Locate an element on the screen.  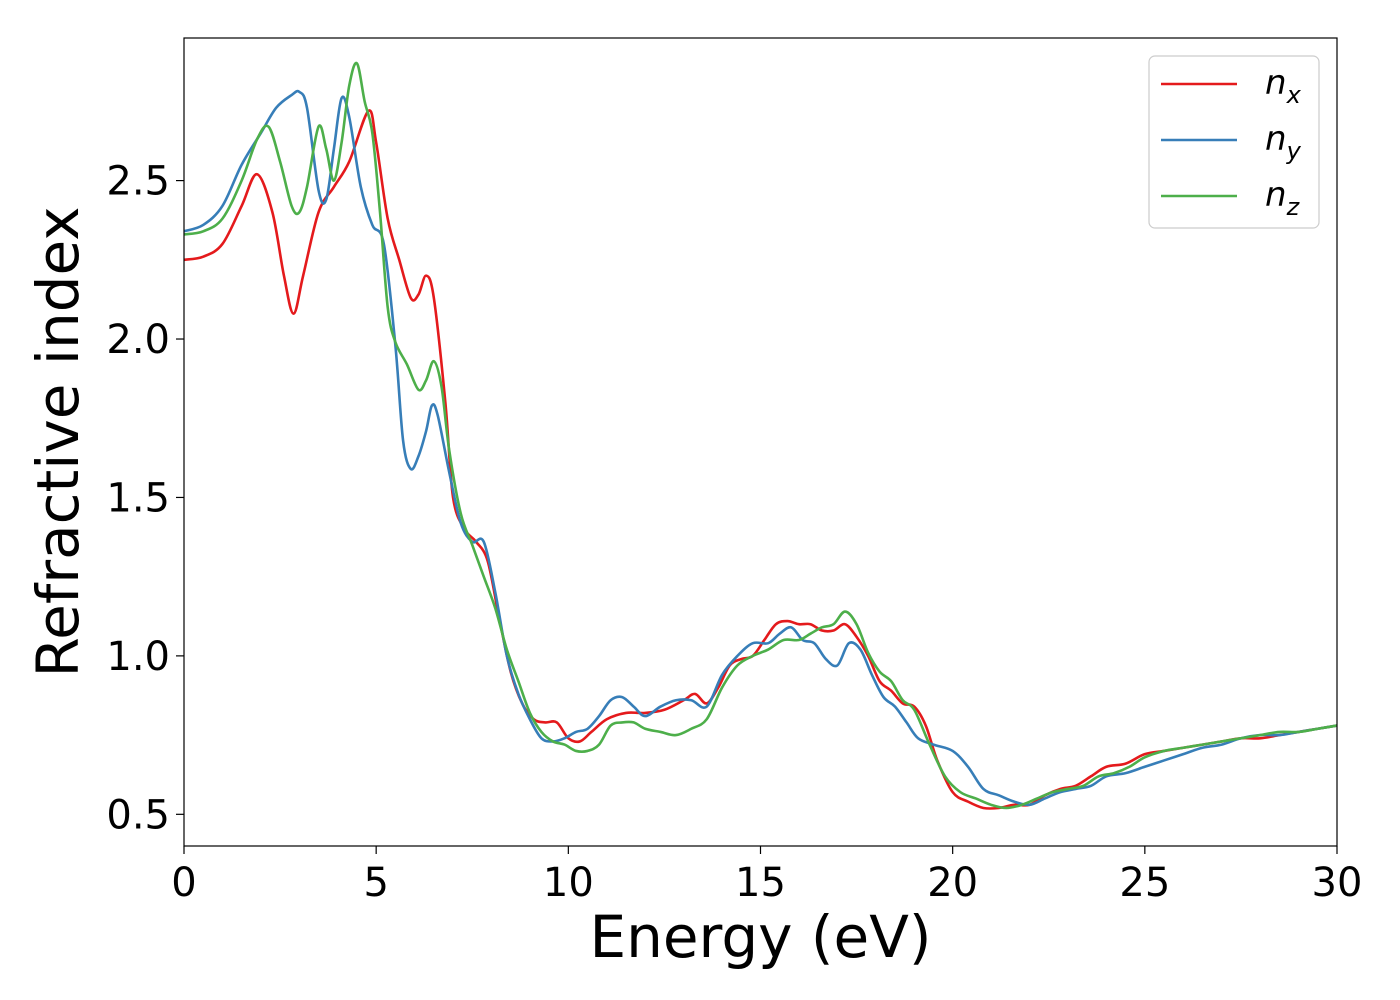
legend-label-y: ny is located at coordinates (1283, 142).